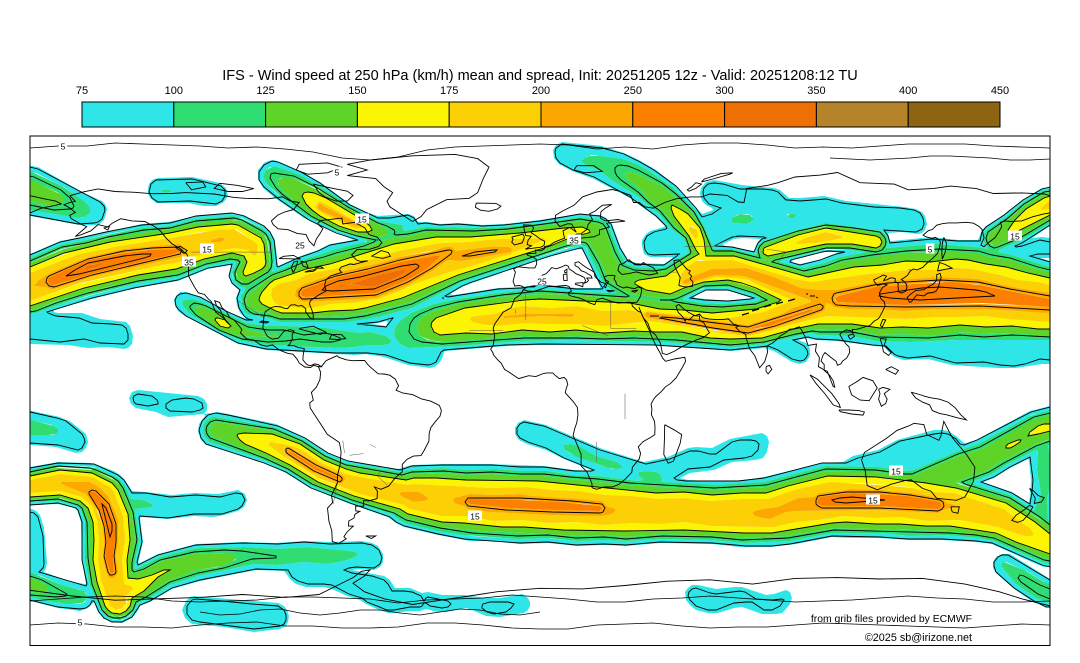 This screenshot has width=1080, height=663. Describe the element at coordinates (541, 91) in the screenshot. I see `svg-text: 200` at that location.